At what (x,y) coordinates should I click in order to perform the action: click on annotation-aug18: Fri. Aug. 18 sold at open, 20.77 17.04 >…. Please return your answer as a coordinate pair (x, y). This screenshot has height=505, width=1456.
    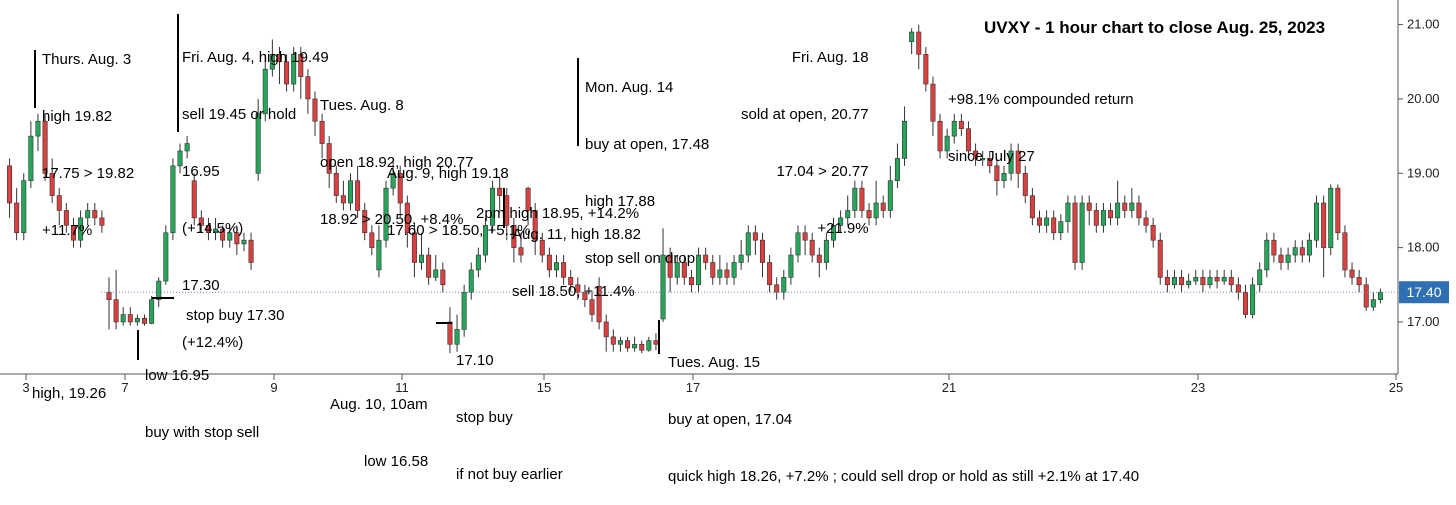
    Looking at the image, I should click on (805, 133).